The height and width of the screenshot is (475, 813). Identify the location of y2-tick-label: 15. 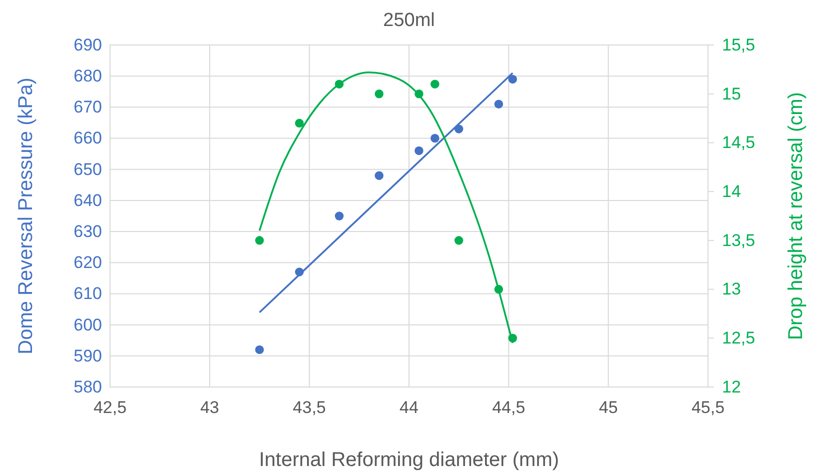
(731, 94).